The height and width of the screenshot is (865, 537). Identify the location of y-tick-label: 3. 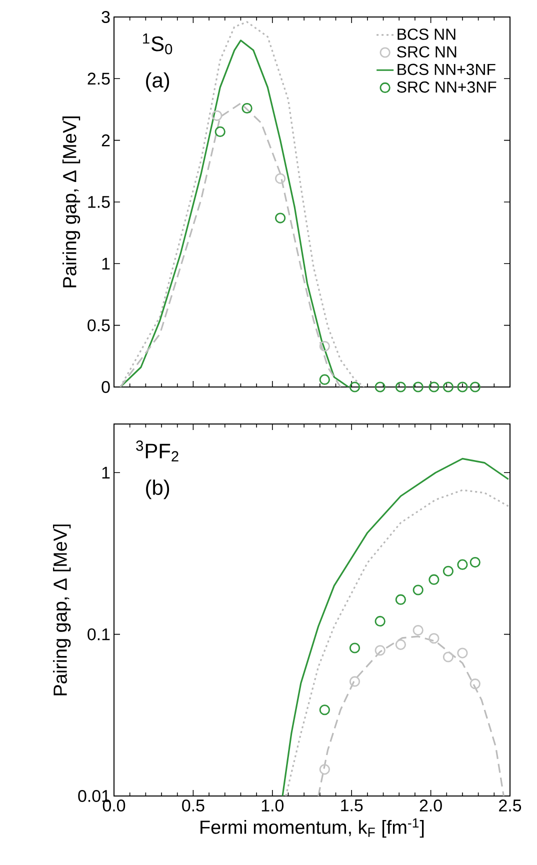
(106, 16).